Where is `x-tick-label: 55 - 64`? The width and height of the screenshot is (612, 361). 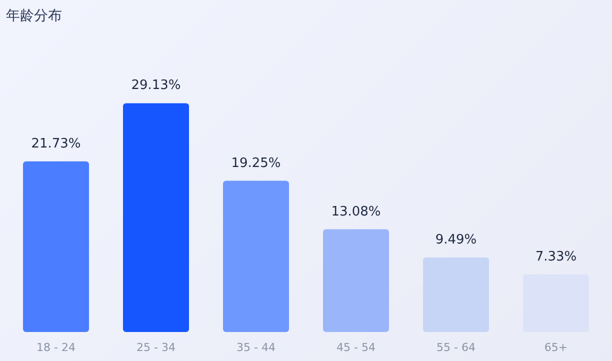 x-tick-label: 55 - 64 is located at coordinates (456, 347).